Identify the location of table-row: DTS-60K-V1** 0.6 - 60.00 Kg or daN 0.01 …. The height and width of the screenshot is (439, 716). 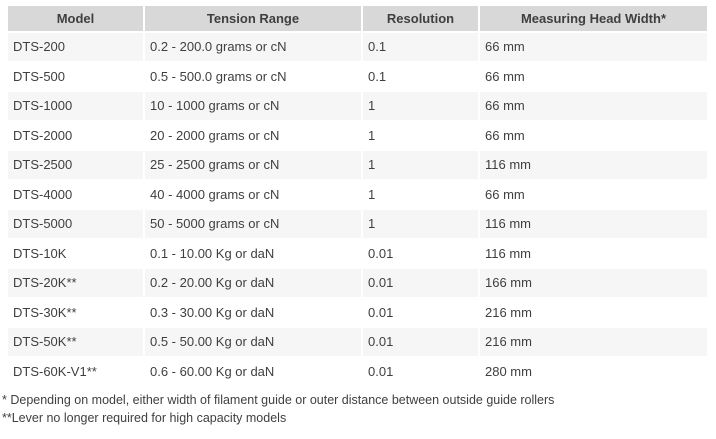
(357, 371).